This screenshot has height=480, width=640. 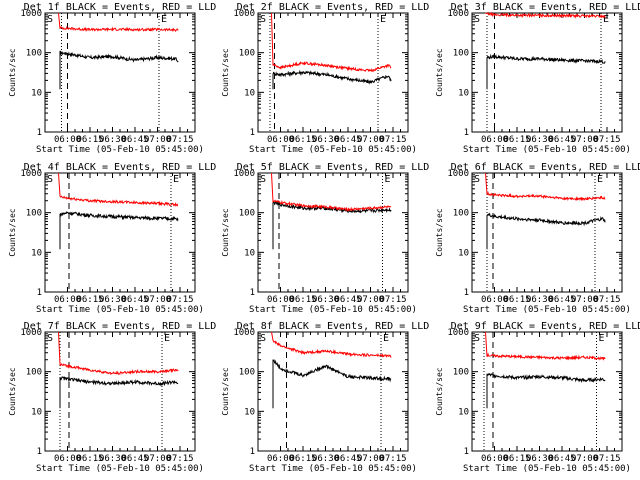 I want to click on chart-title: Det 2f BLACK = Events, RED = LLD, so click(x=333, y=7).